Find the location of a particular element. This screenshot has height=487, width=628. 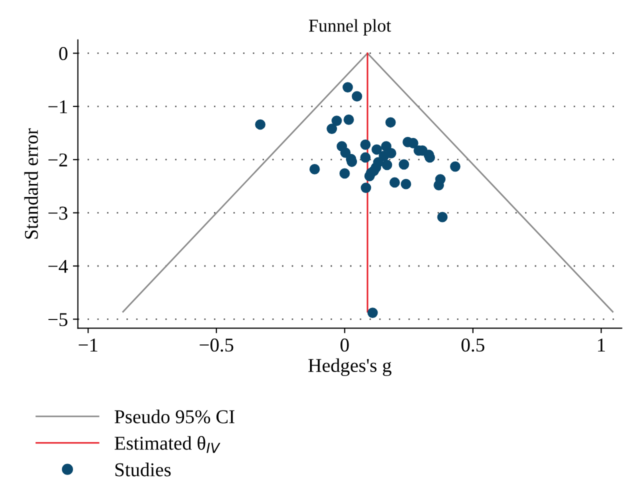

legend-label: Estimated θ$_{IV}$ is located at coordinates (167, 444).